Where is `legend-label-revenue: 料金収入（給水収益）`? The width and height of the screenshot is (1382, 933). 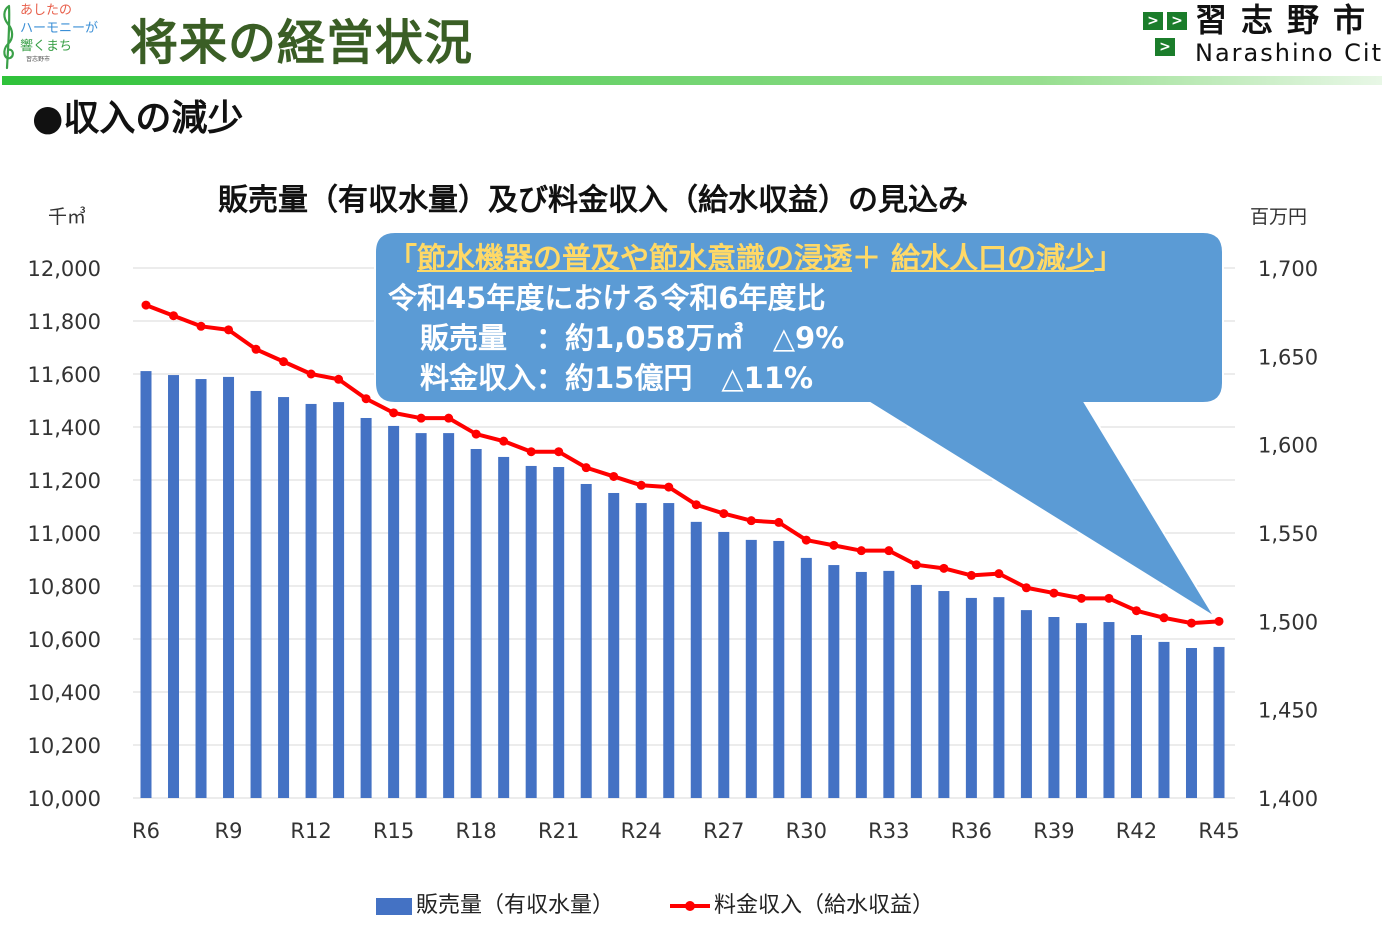
legend-label-revenue: 料金収入（給水収益） is located at coordinates (824, 905).